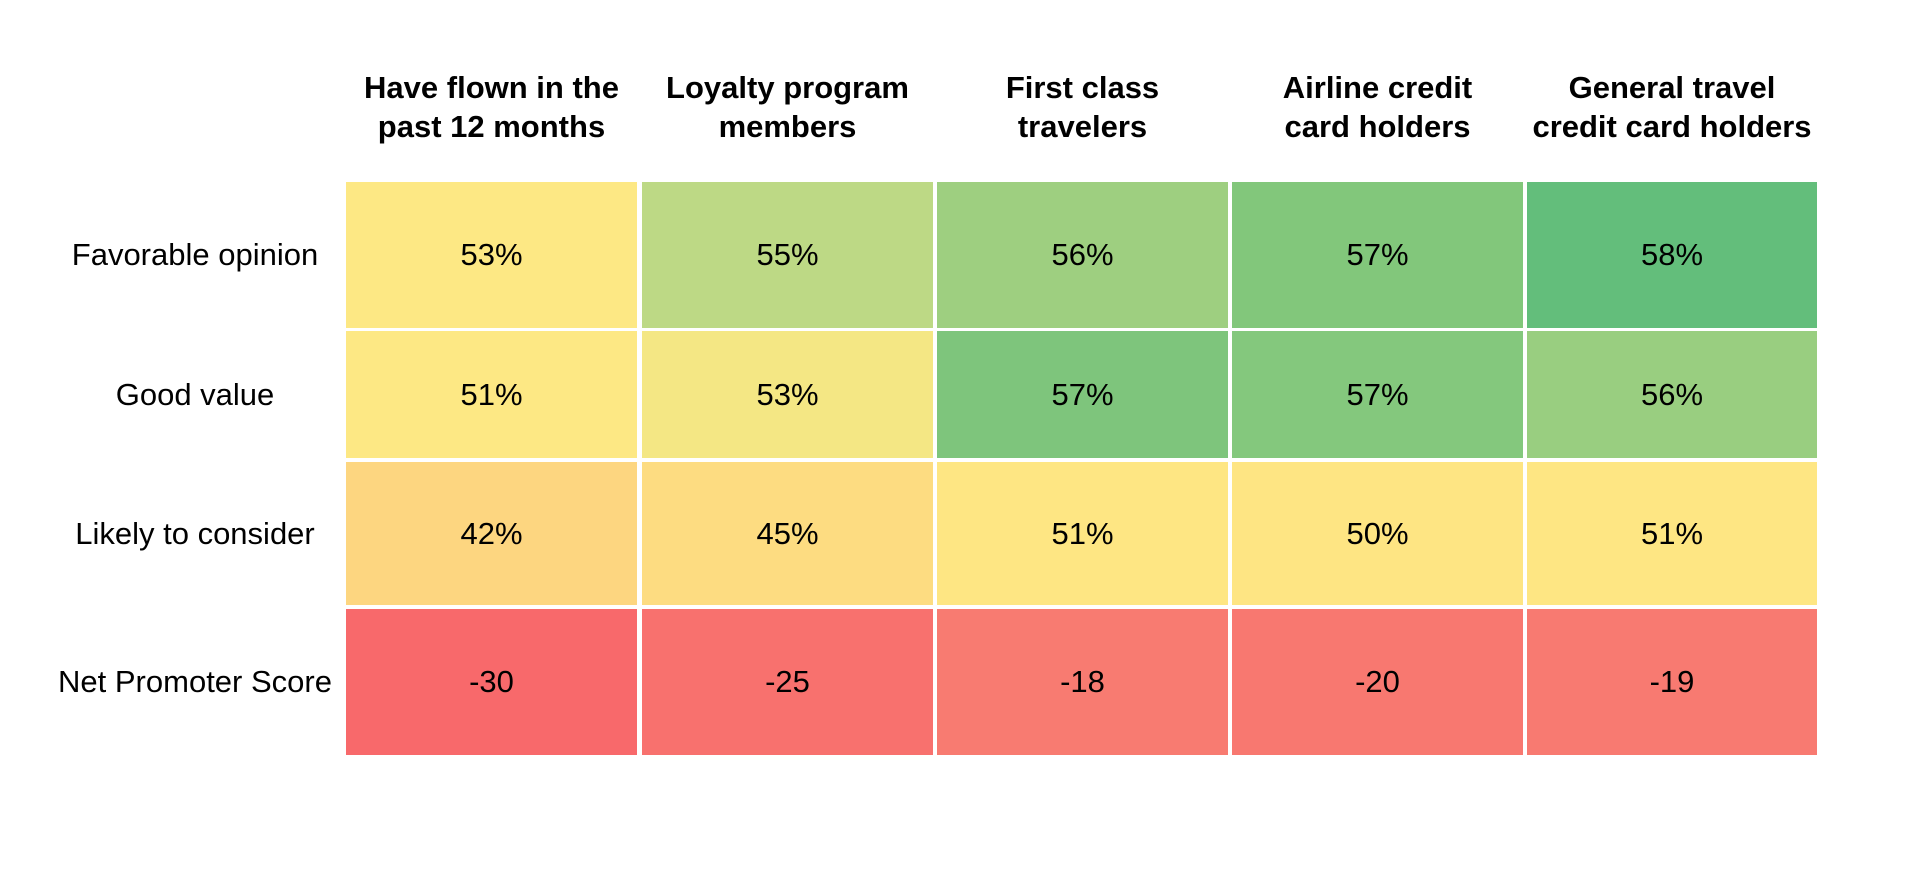  What do you see at coordinates (1672, 255) in the screenshot?
I see `heatmap-cell: 58%` at bounding box center [1672, 255].